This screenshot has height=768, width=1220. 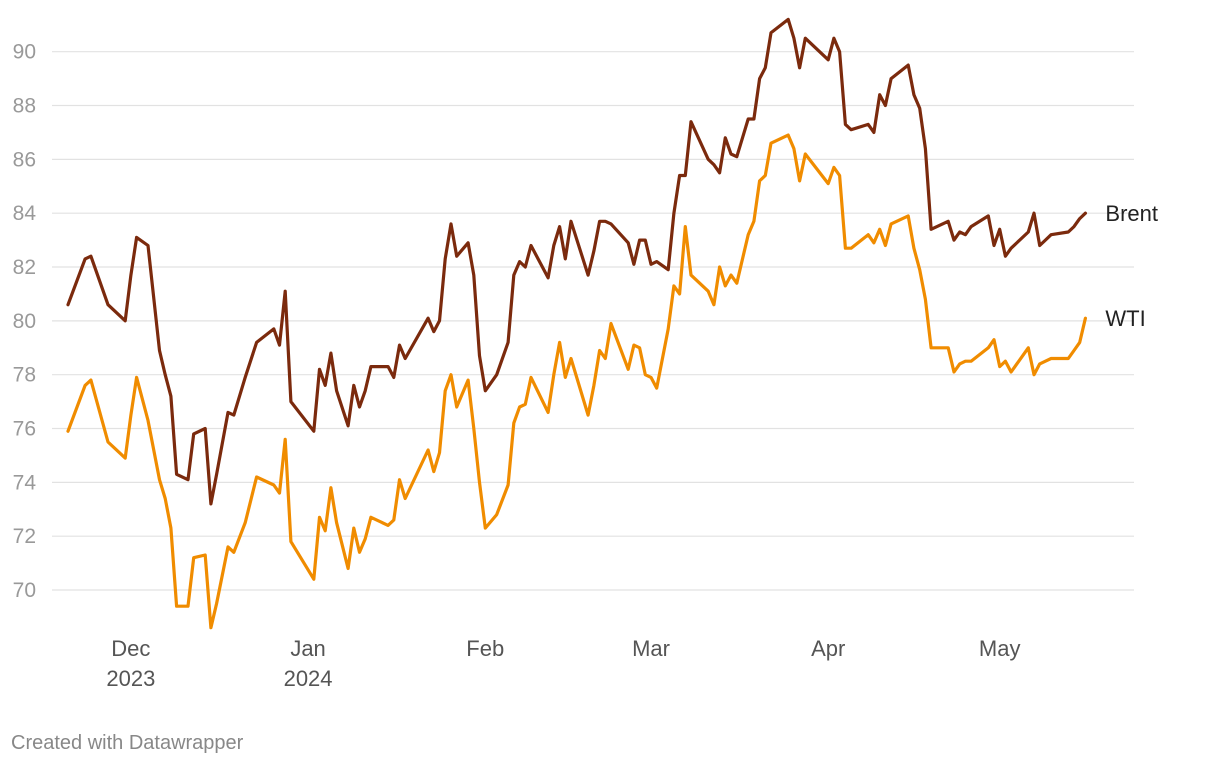 I want to click on y-tick-label-72: 72, so click(x=24, y=536).